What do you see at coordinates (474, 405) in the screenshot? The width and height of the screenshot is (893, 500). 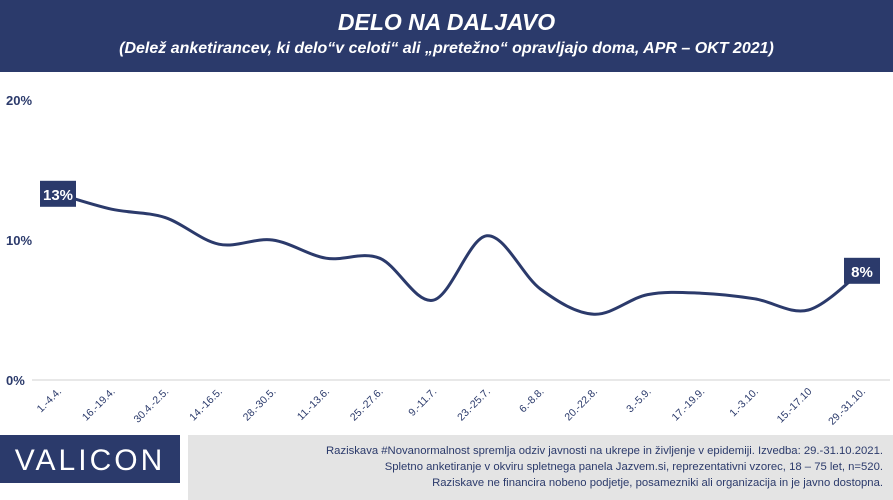 I see `x-tick-label: 23.-25.7.` at bounding box center [474, 405].